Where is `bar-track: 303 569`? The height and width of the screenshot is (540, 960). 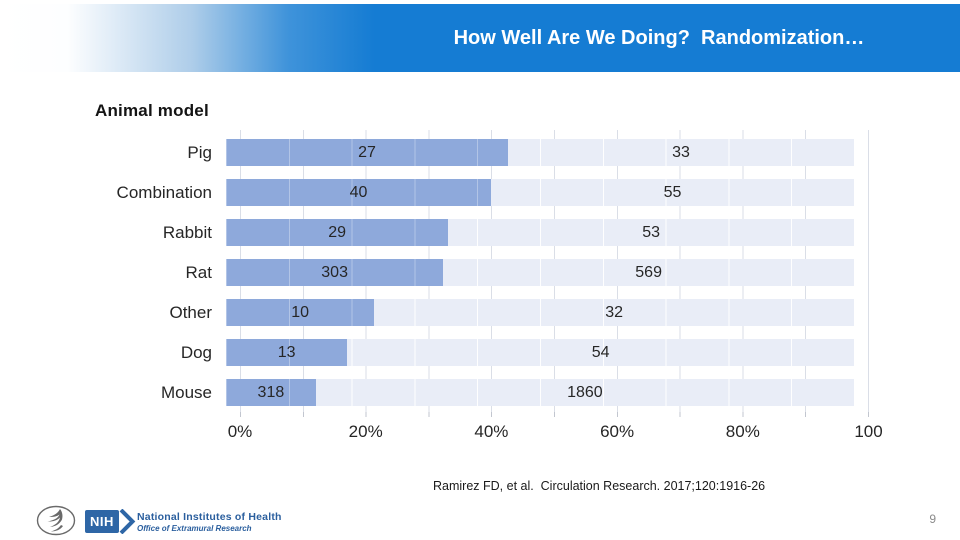
bar-track: 303 569 is located at coordinates (540, 272).